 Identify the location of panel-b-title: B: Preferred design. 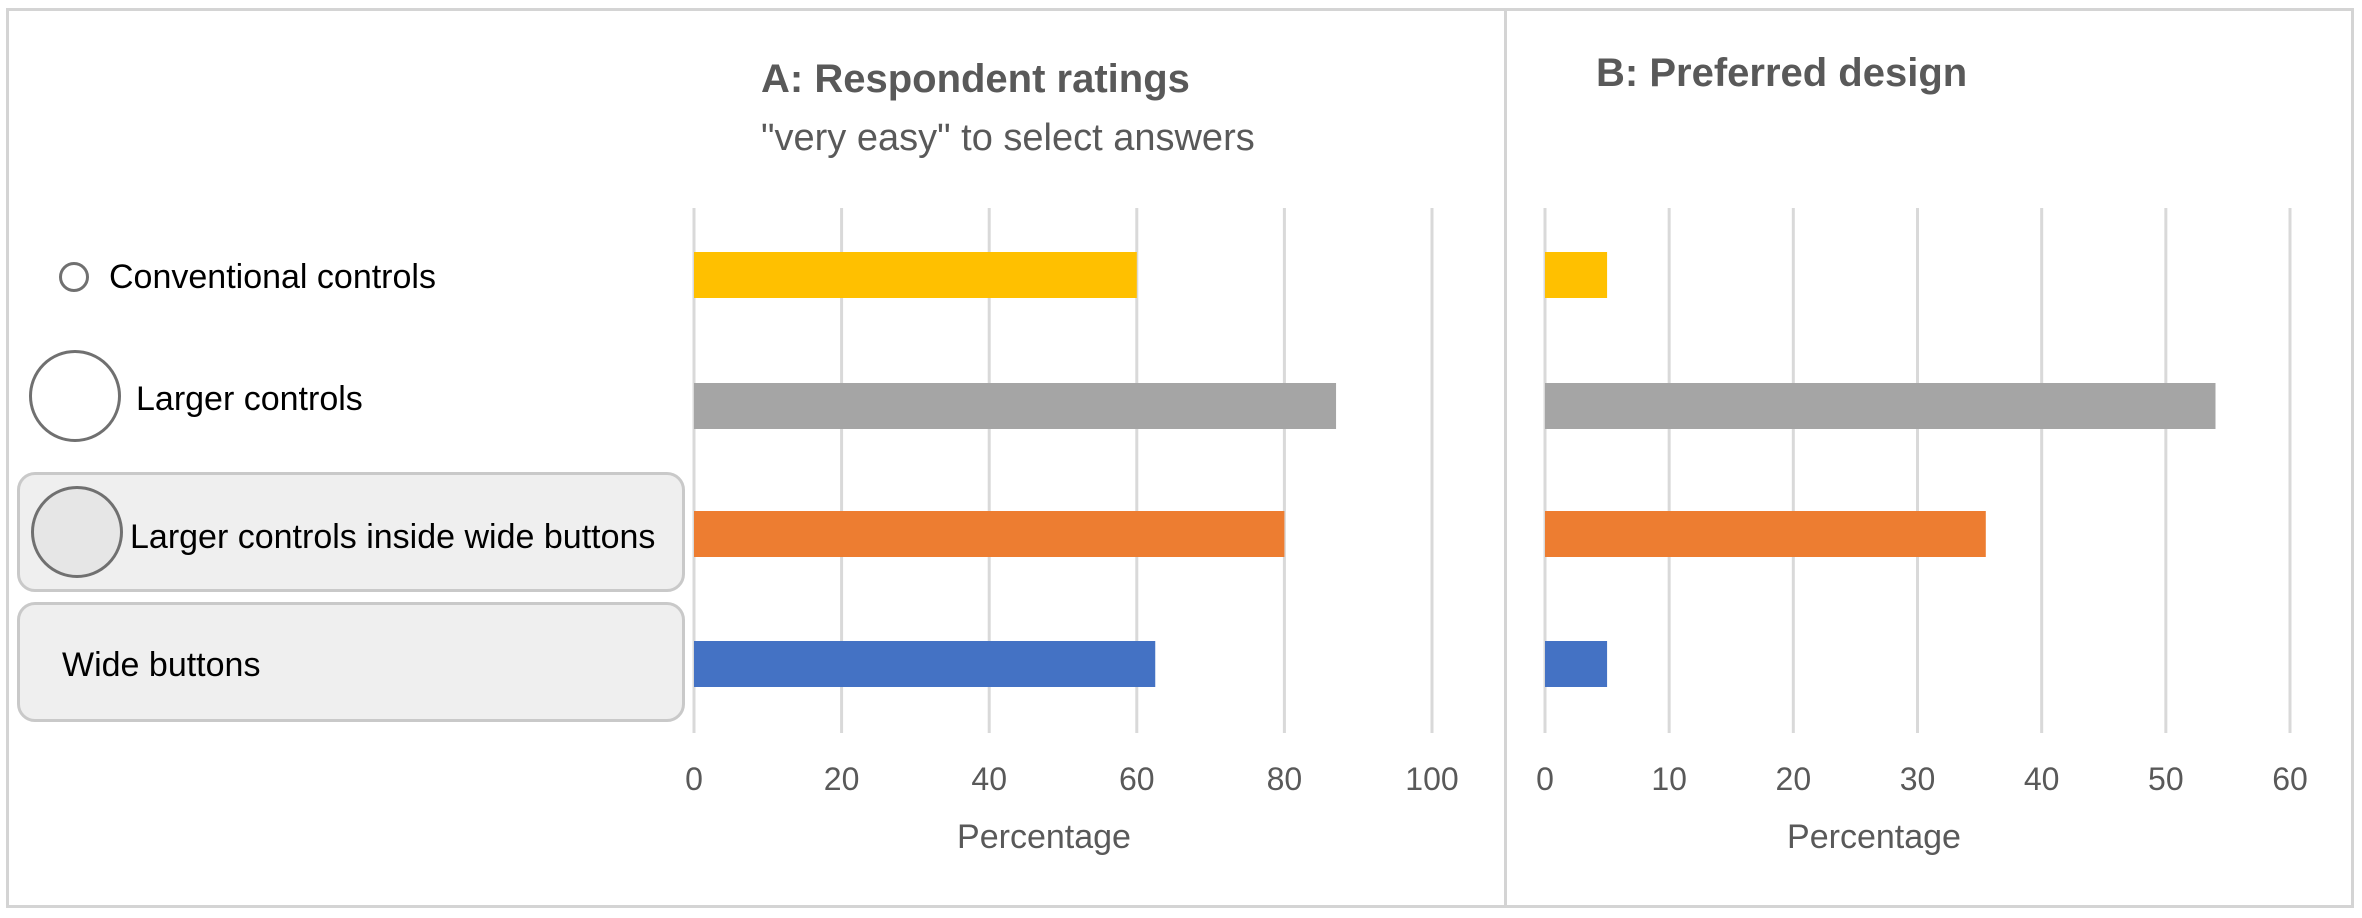
(1781, 73).